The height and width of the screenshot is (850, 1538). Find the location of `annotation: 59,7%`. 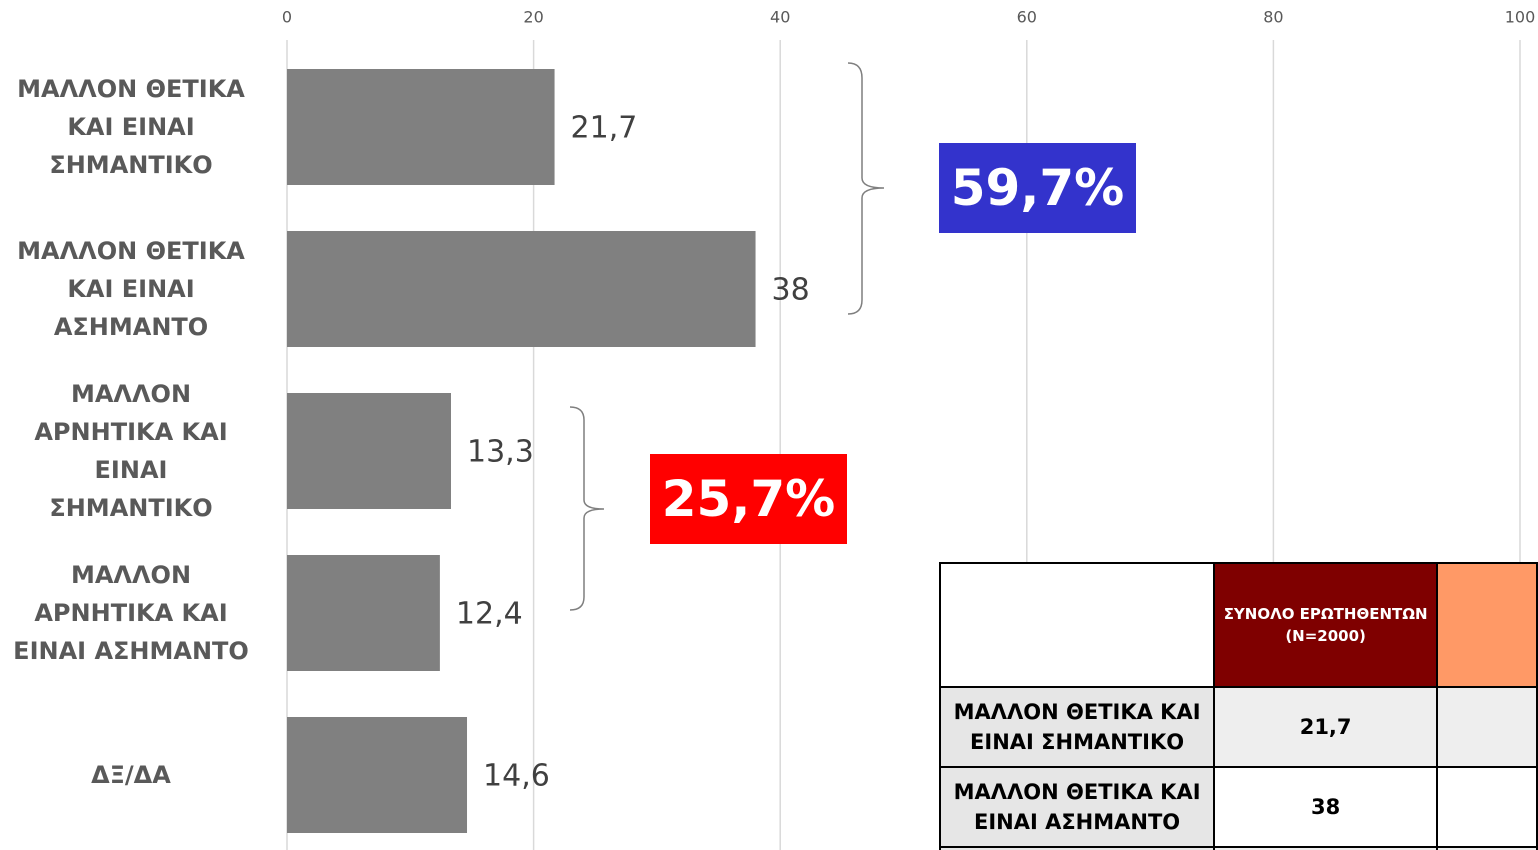

annotation: 59,7% is located at coordinates (1037, 188).